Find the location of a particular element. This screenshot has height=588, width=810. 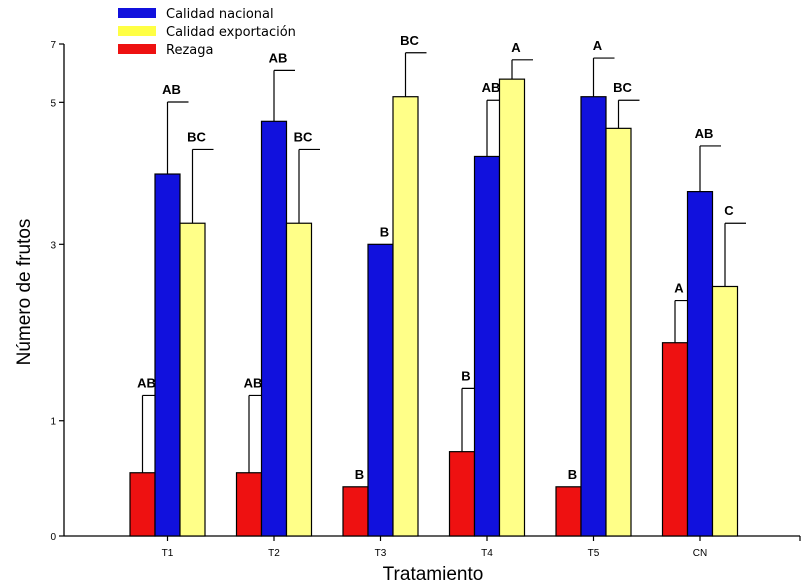

x-tick-label: T4 is located at coordinates (487, 553).